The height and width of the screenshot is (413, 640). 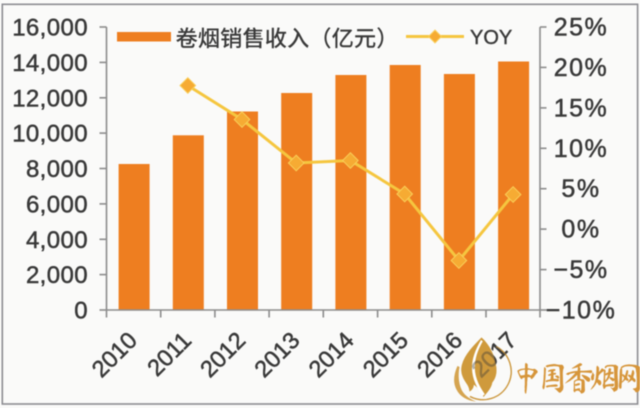 What do you see at coordinates (580, 189) in the screenshot?
I see `svg-text: 5%` at bounding box center [580, 189].